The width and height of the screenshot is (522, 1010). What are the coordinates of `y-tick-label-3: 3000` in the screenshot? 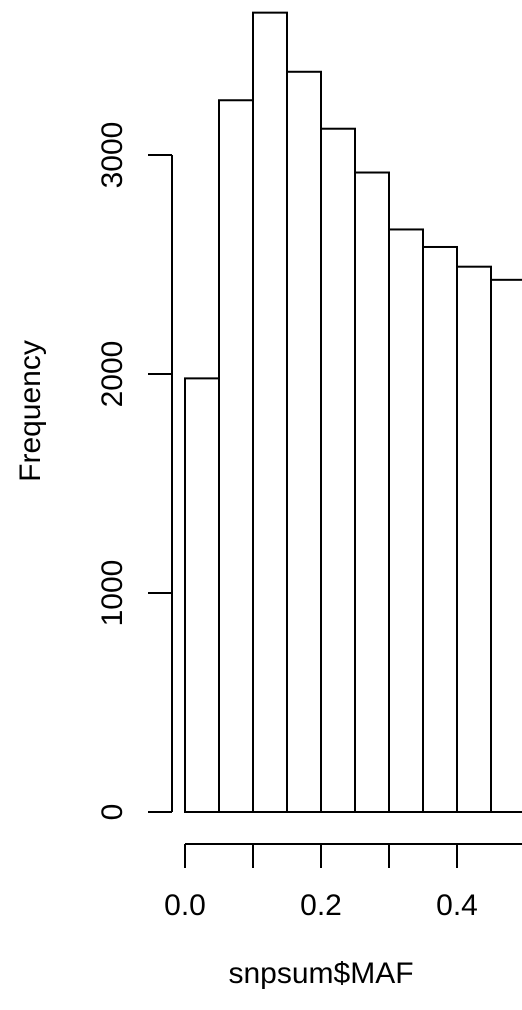 It's located at (112, 155).